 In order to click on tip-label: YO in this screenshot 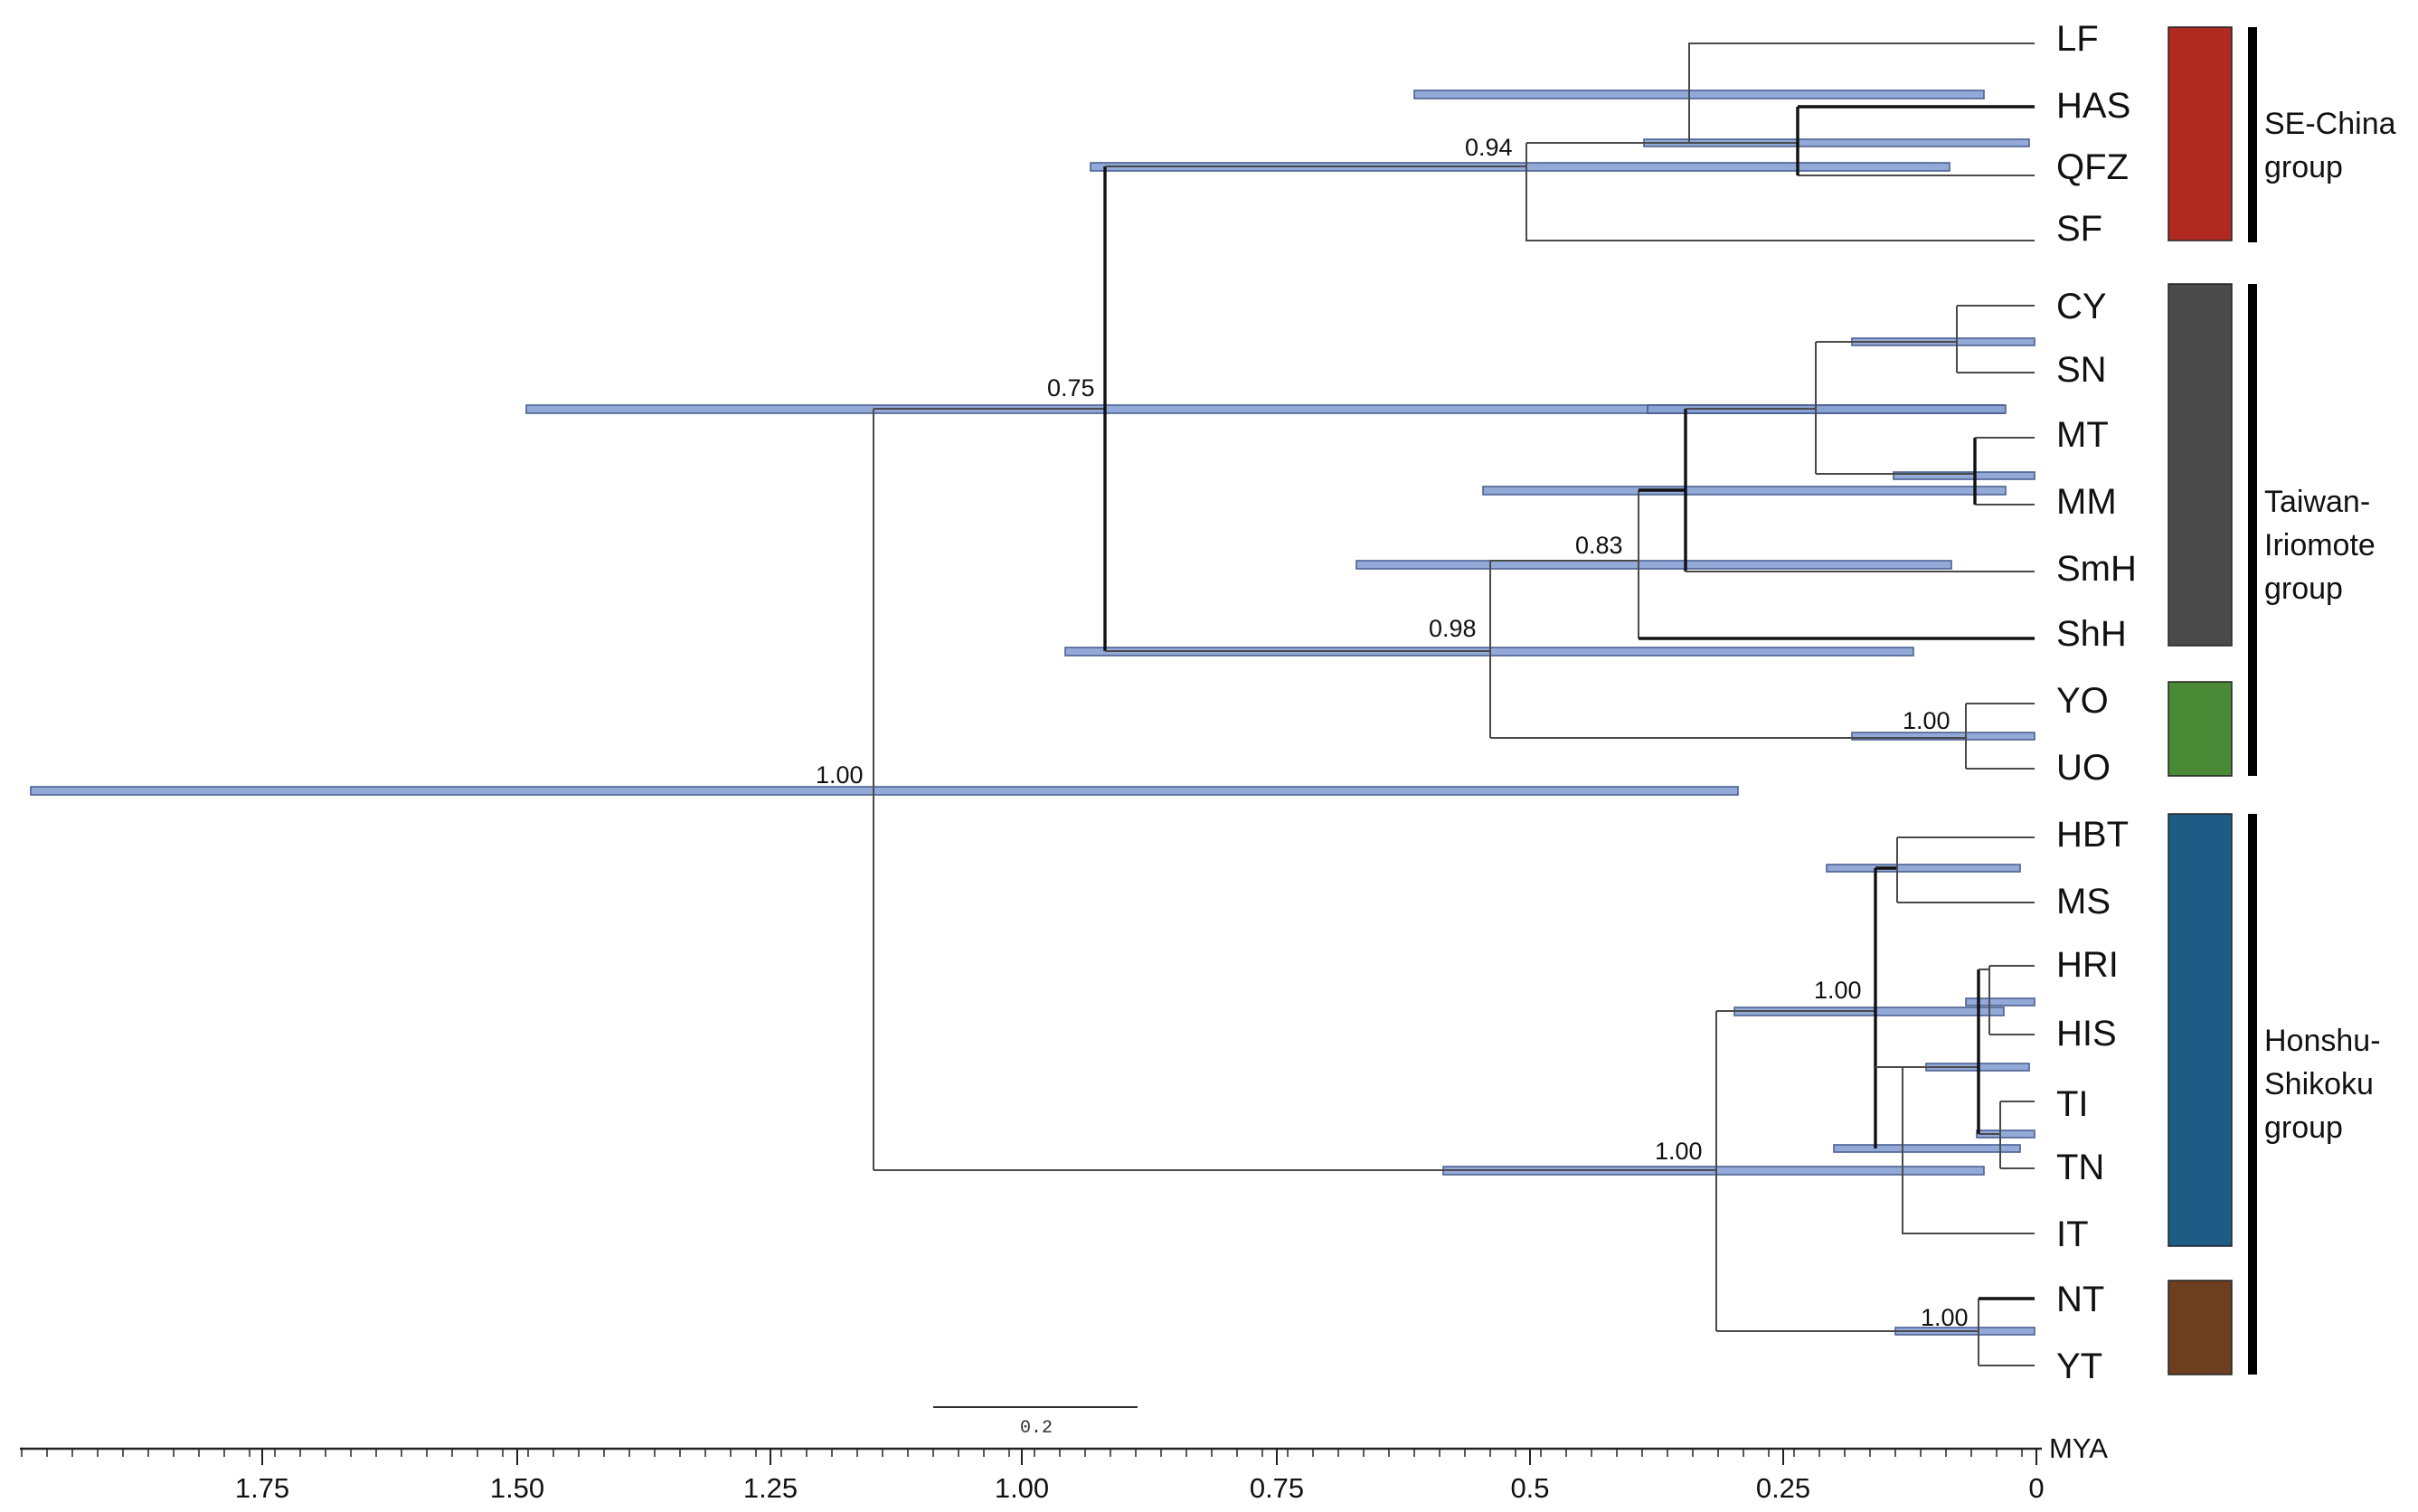, I will do `click(2082, 701)`.